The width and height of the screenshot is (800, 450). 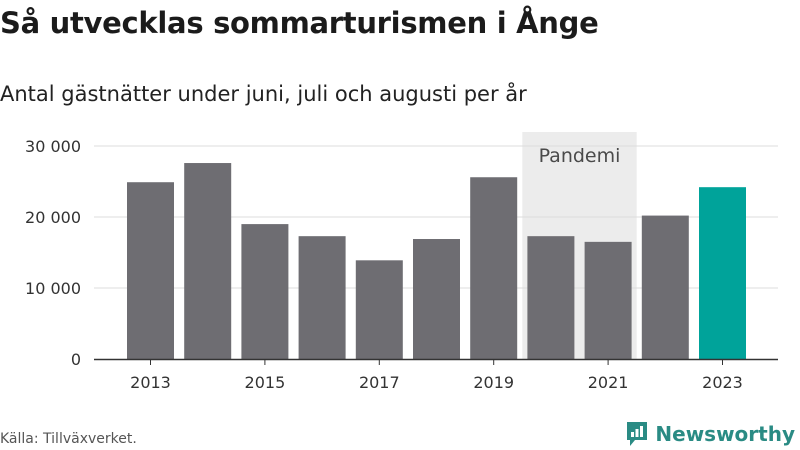 I want to click on bar-2015, so click(x=265, y=291).